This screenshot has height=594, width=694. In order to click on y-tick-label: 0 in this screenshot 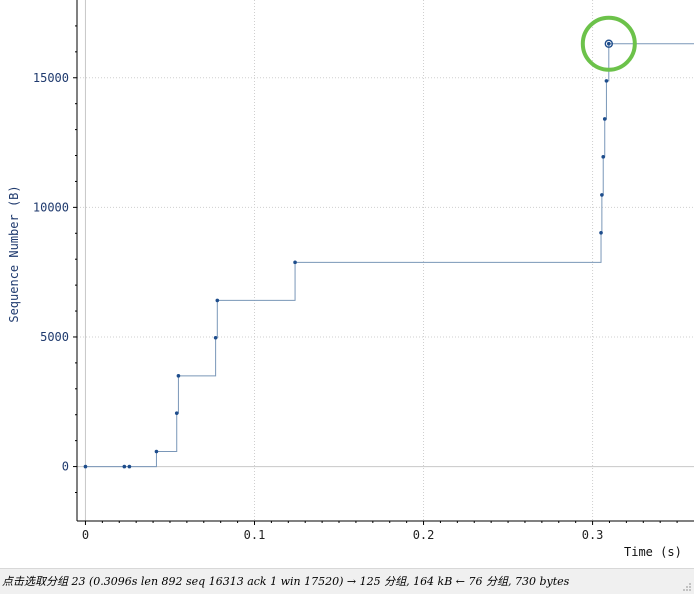, I will do `click(65, 467)`.